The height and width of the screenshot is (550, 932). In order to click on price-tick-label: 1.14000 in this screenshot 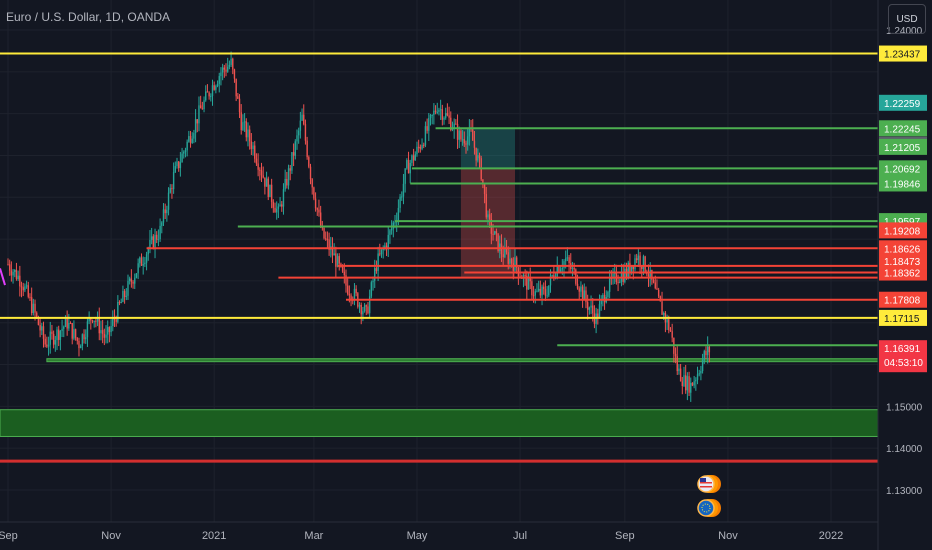, I will do `click(904, 449)`.